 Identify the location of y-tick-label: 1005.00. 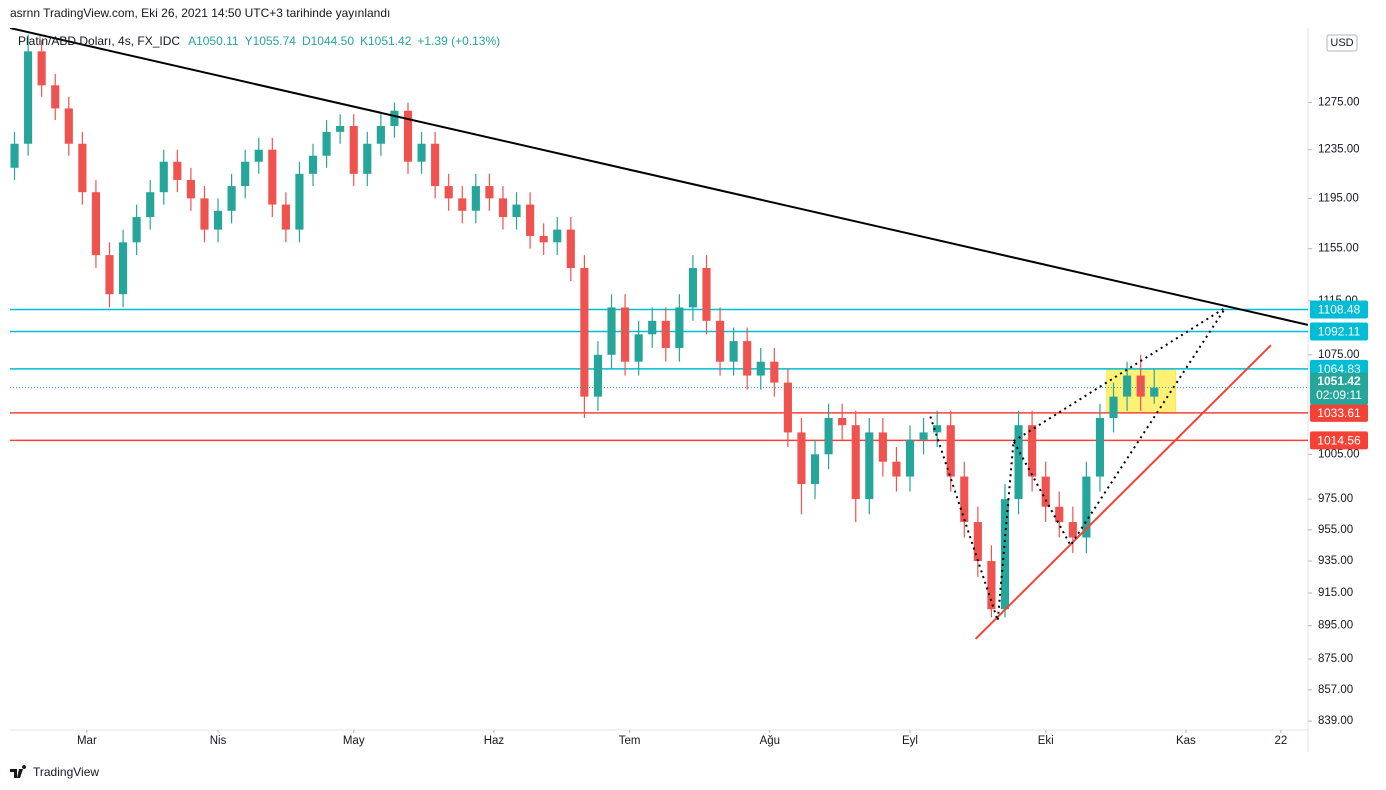
(1339, 454).